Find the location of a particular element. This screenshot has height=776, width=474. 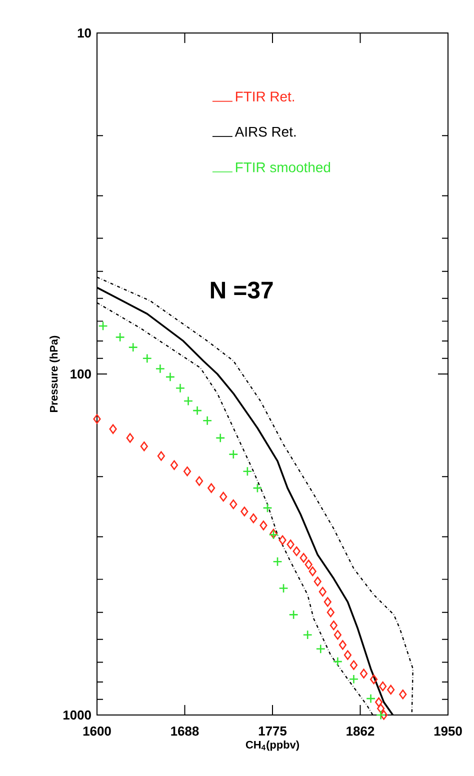

x-tick-label: 1600 is located at coordinates (97, 731).